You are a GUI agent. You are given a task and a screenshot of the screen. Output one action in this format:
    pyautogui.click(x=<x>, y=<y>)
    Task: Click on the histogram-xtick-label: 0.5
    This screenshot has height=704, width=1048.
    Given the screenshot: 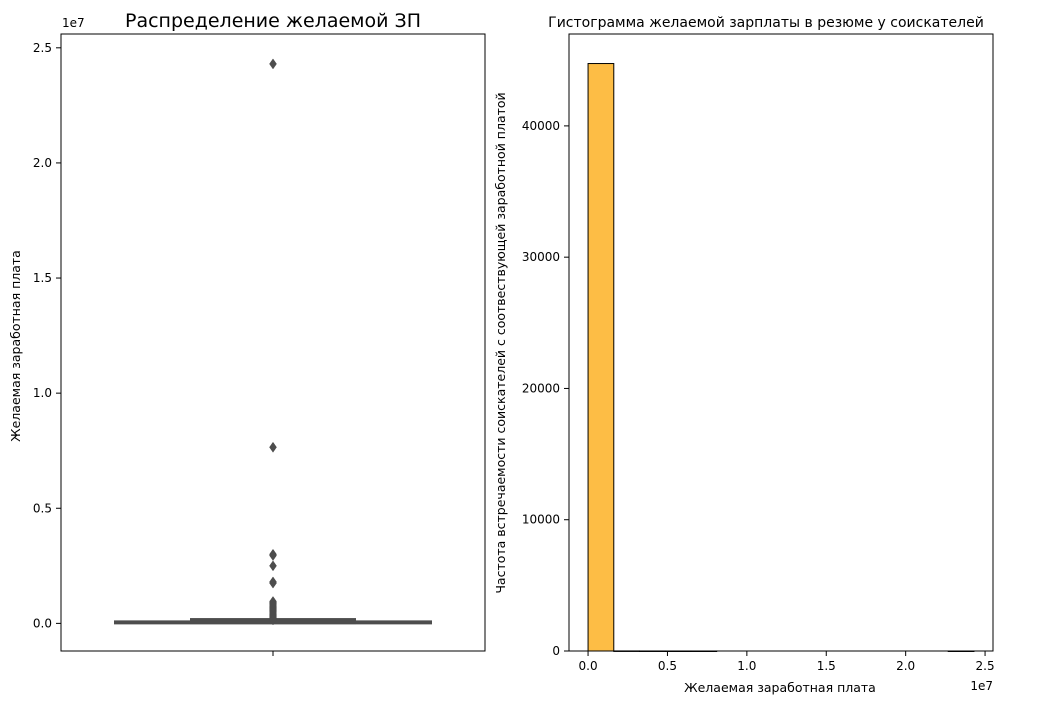 What is the action you would take?
    pyautogui.click(x=667, y=666)
    